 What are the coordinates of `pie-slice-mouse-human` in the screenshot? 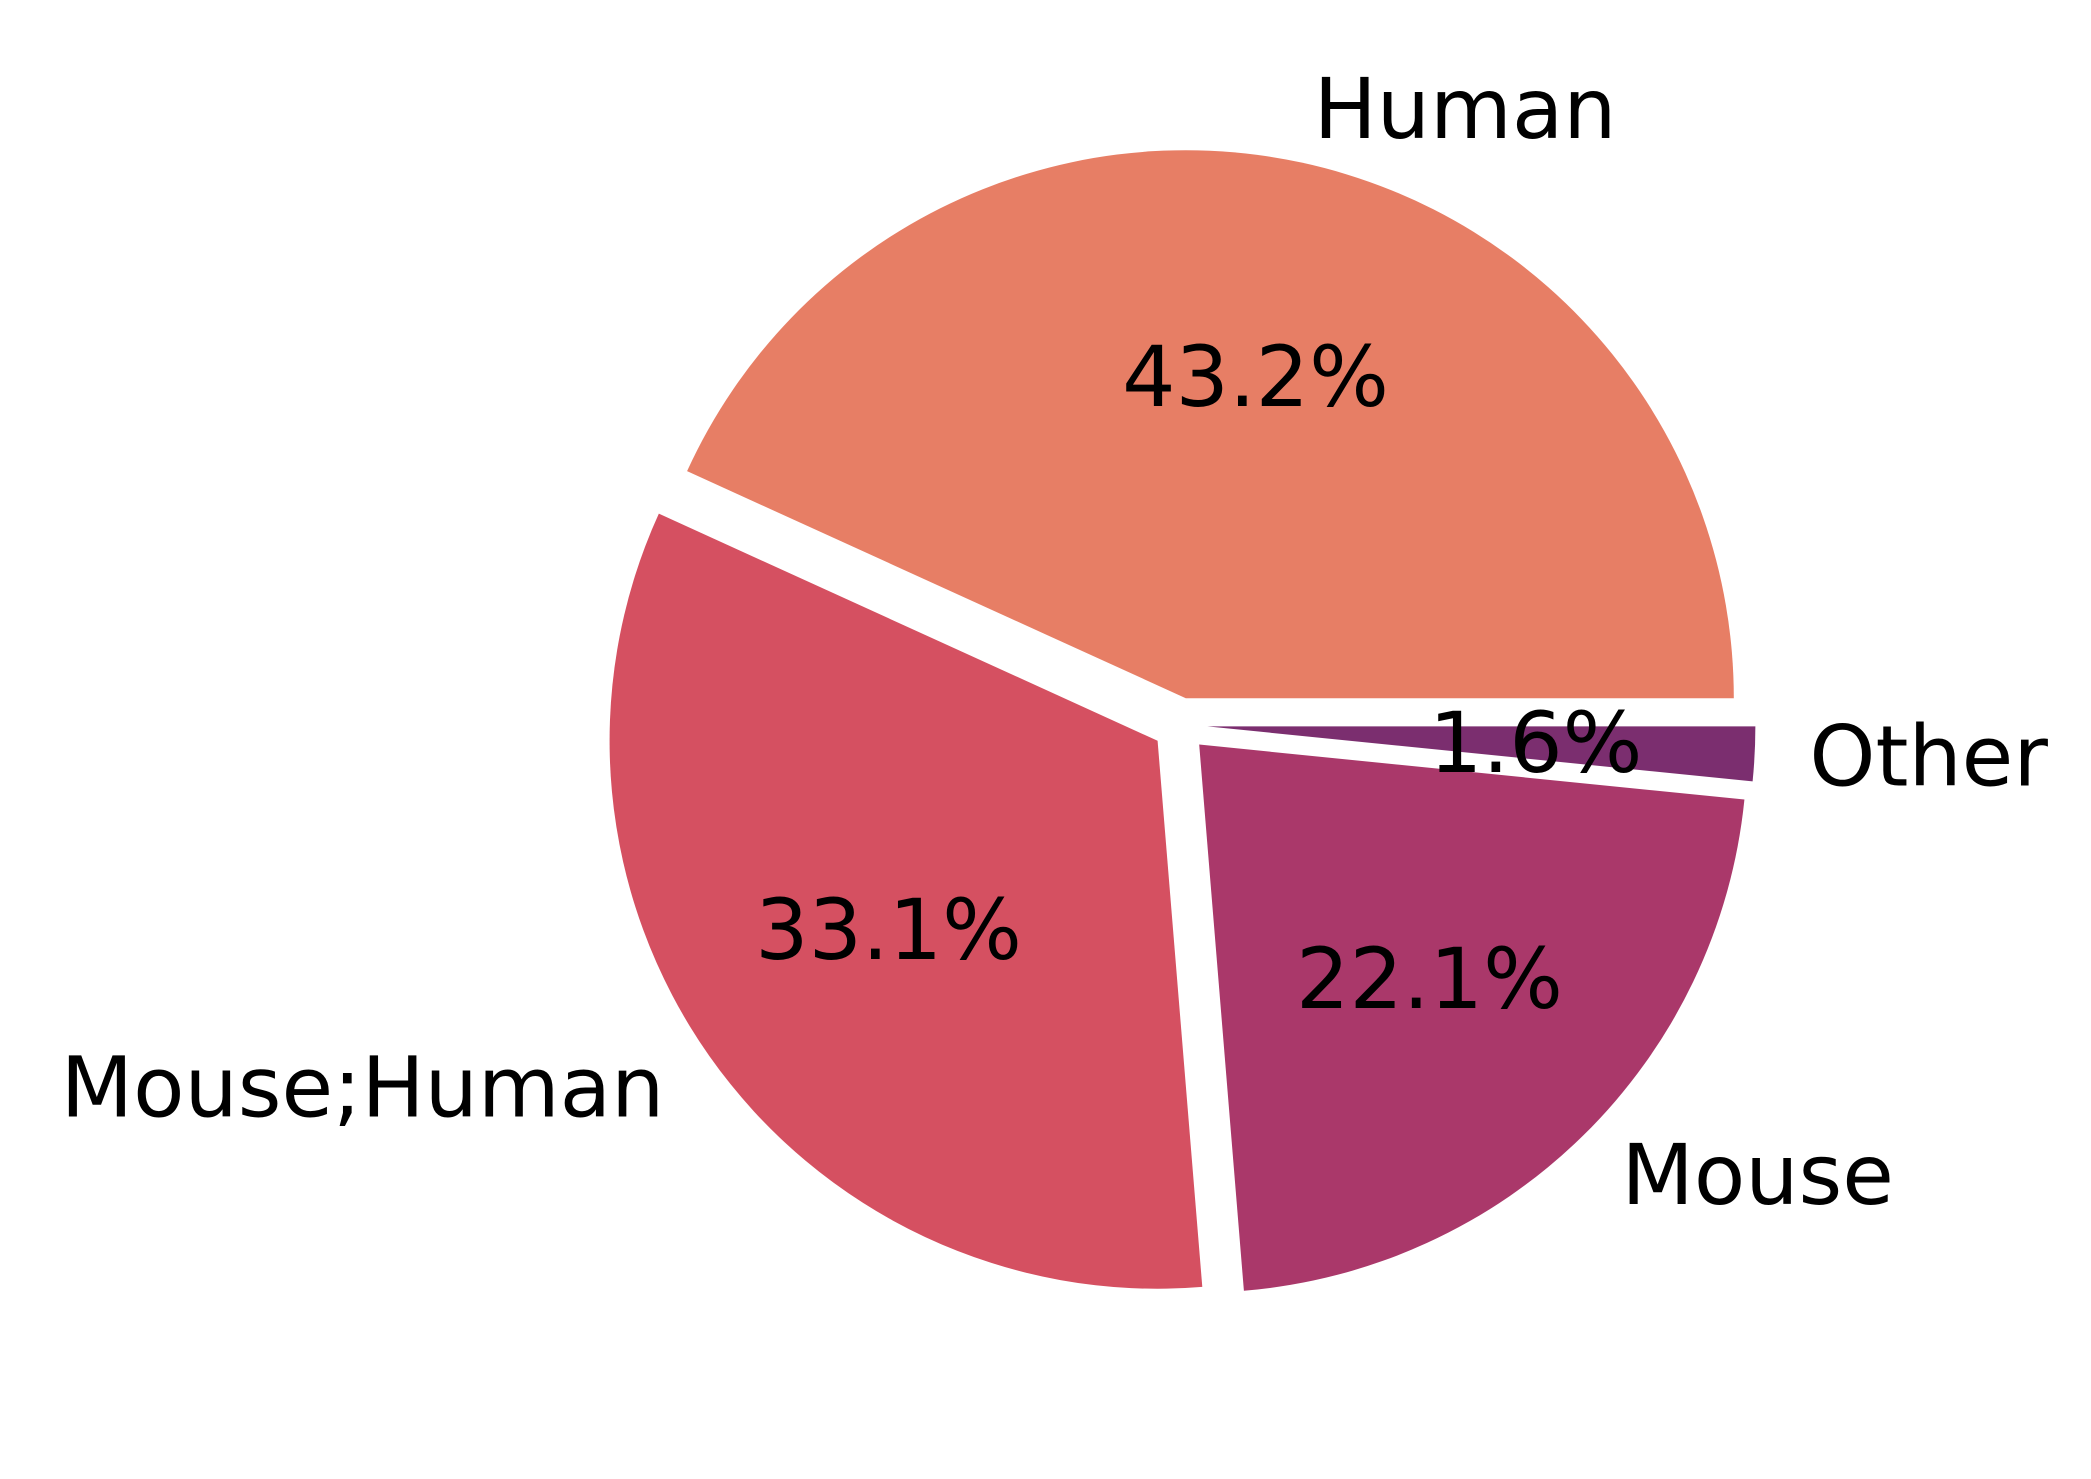 It's located at (906, 901).